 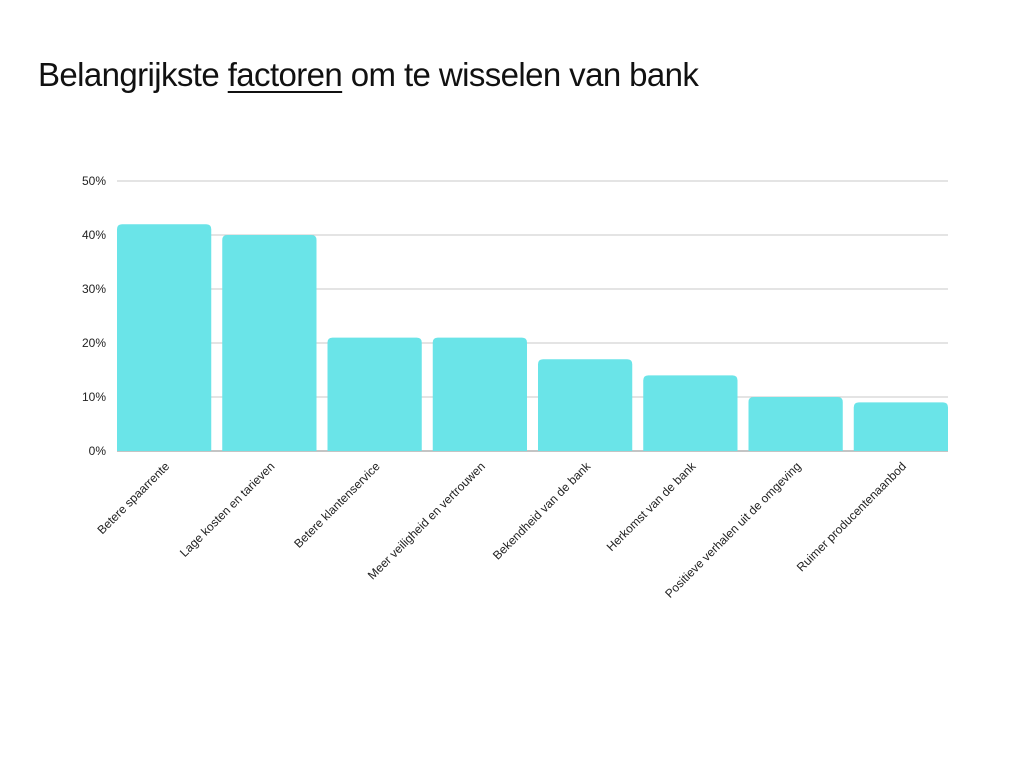 I want to click on y-tick-label: 30%, so click(x=94, y=289).